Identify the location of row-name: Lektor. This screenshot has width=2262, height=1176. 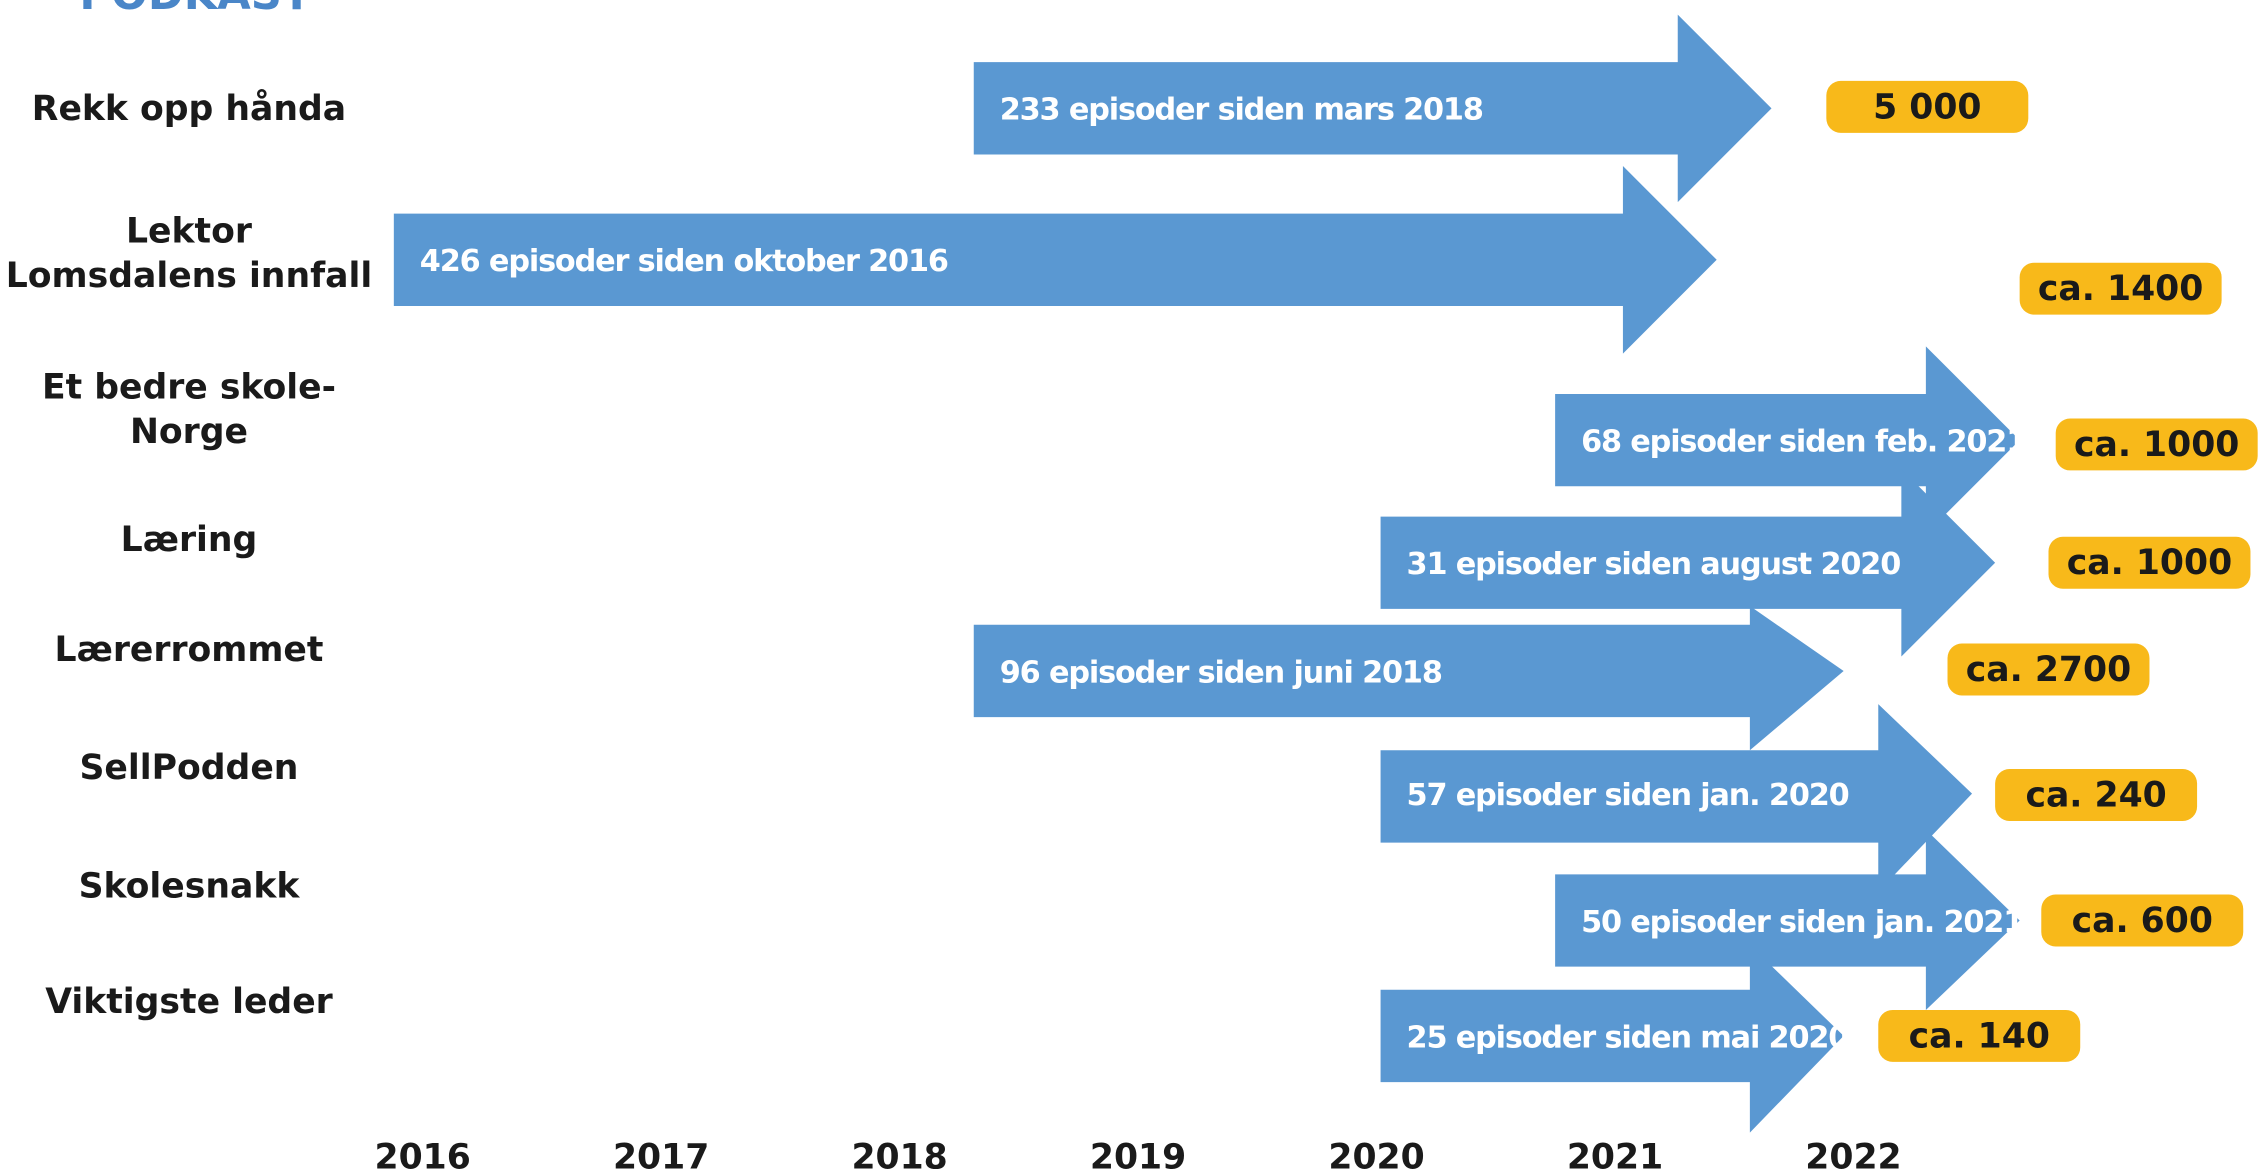
(189, 231).